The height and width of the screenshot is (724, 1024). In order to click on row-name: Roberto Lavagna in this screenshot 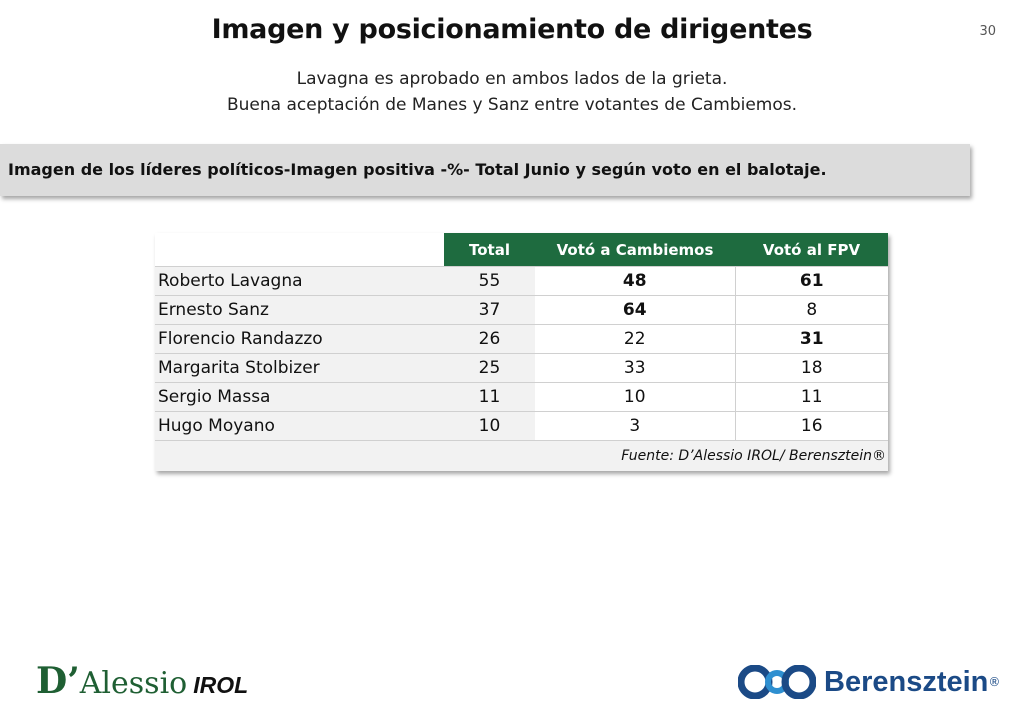, I will do `click(299, 281)`.